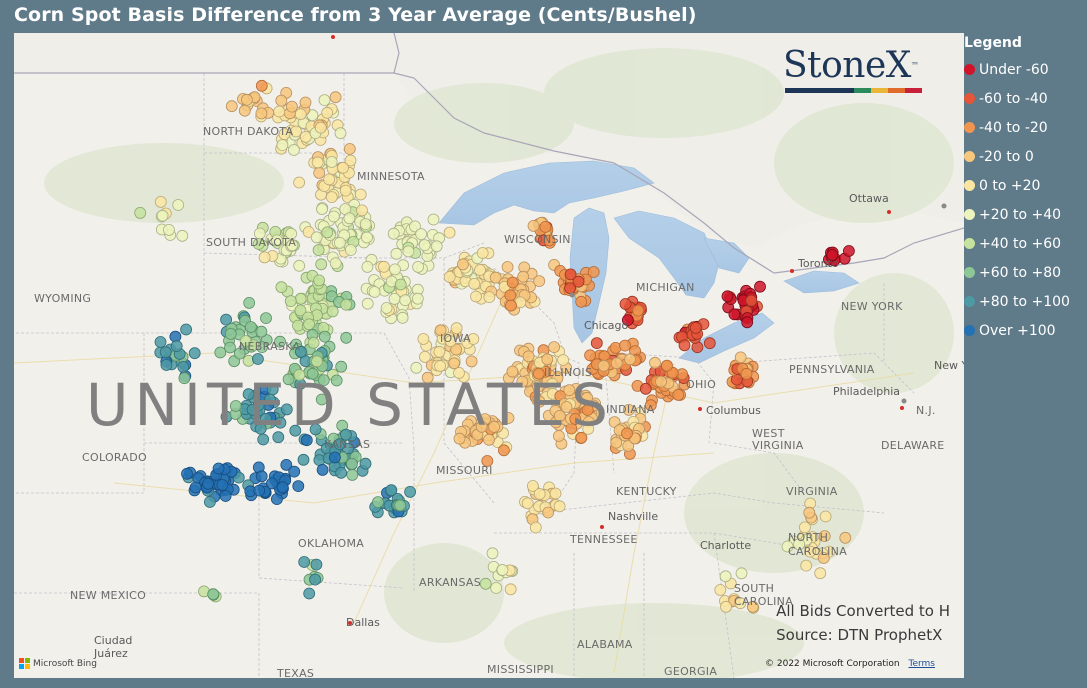 This screenshot has width=1087, height=688. I want to click on legend-item: -40 to -20, so click(1025, 127).